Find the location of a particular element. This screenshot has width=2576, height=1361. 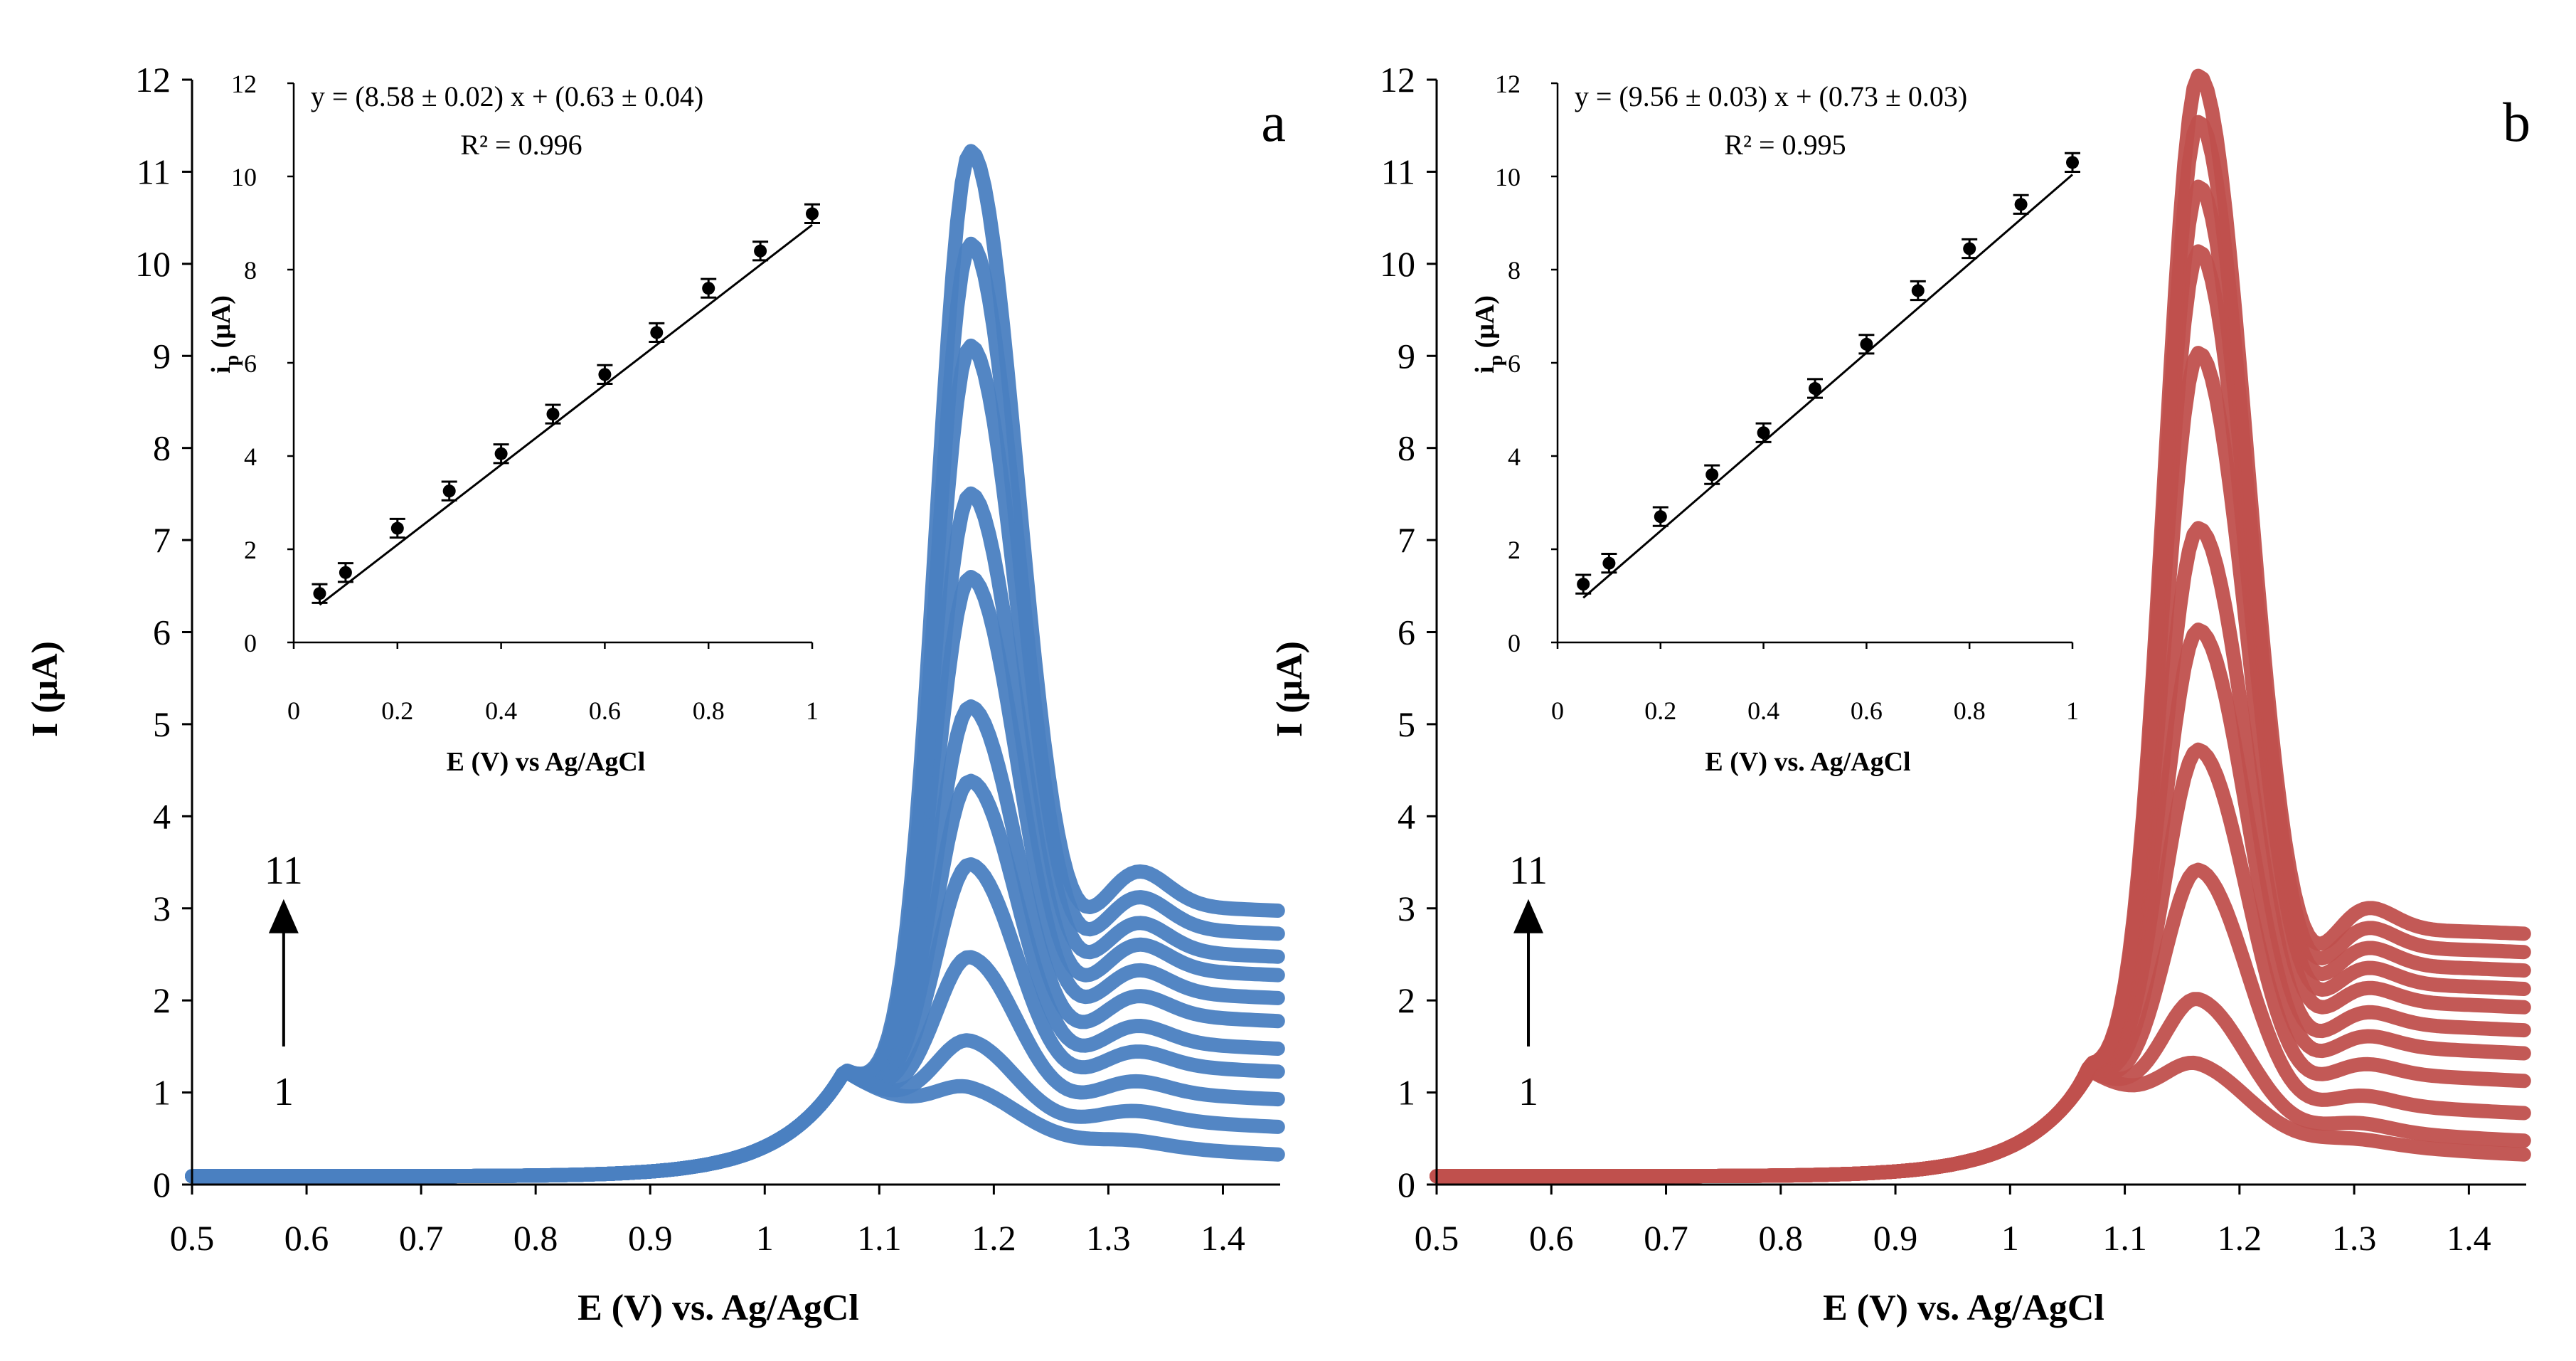

y-tick-label: 0 is located at coordinates (1406, 1184).